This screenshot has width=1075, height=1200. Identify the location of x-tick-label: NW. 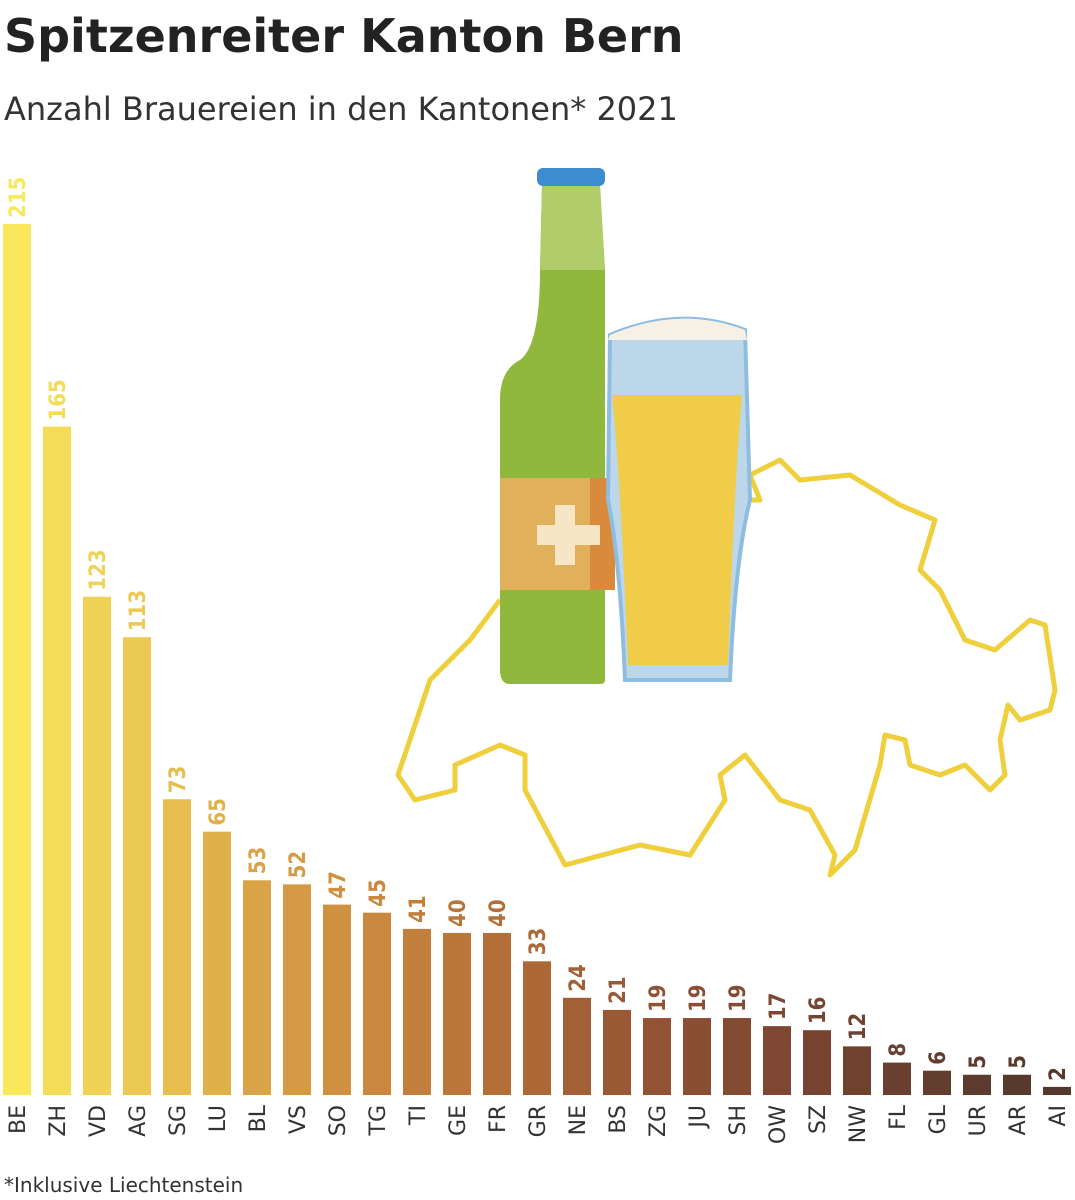
(858, 1124).